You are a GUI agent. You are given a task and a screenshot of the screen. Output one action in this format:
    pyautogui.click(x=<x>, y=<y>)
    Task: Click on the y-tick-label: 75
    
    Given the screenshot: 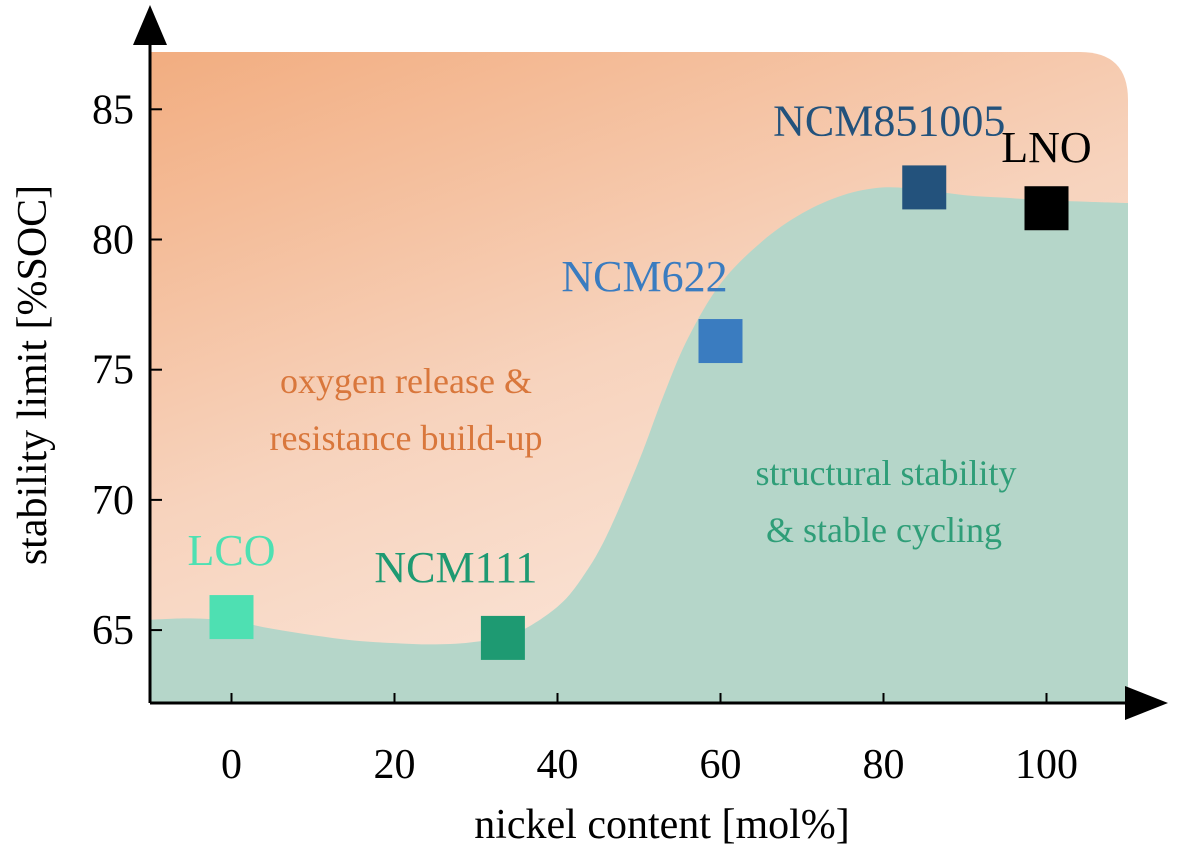 What is the action you would take?
    pyautogui.click(x=113, y=371)
    